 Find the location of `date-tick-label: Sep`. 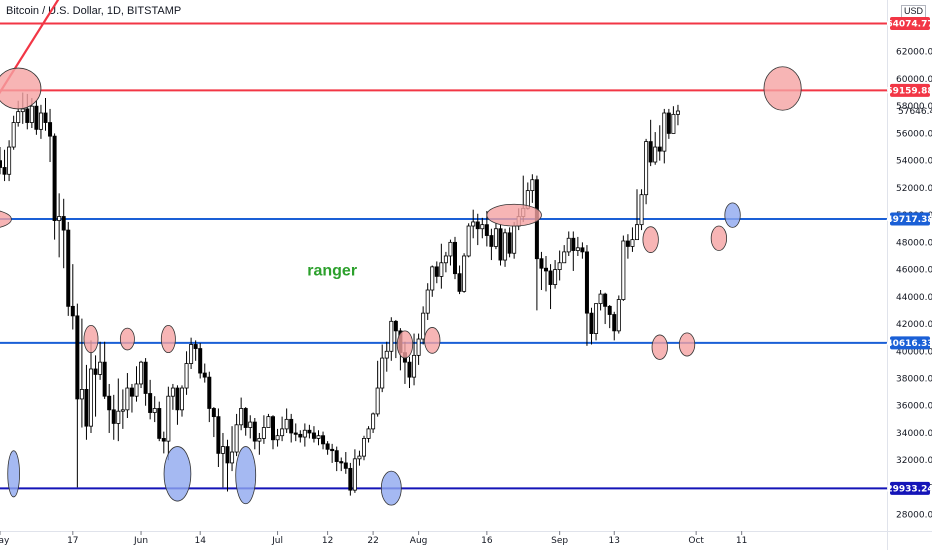

date-tick-label: Sep is located at coordinates (559, 541).